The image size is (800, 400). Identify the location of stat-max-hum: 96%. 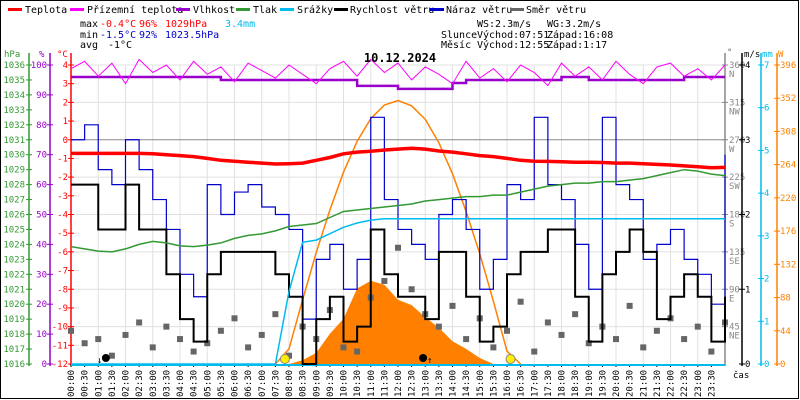
(148, 24).